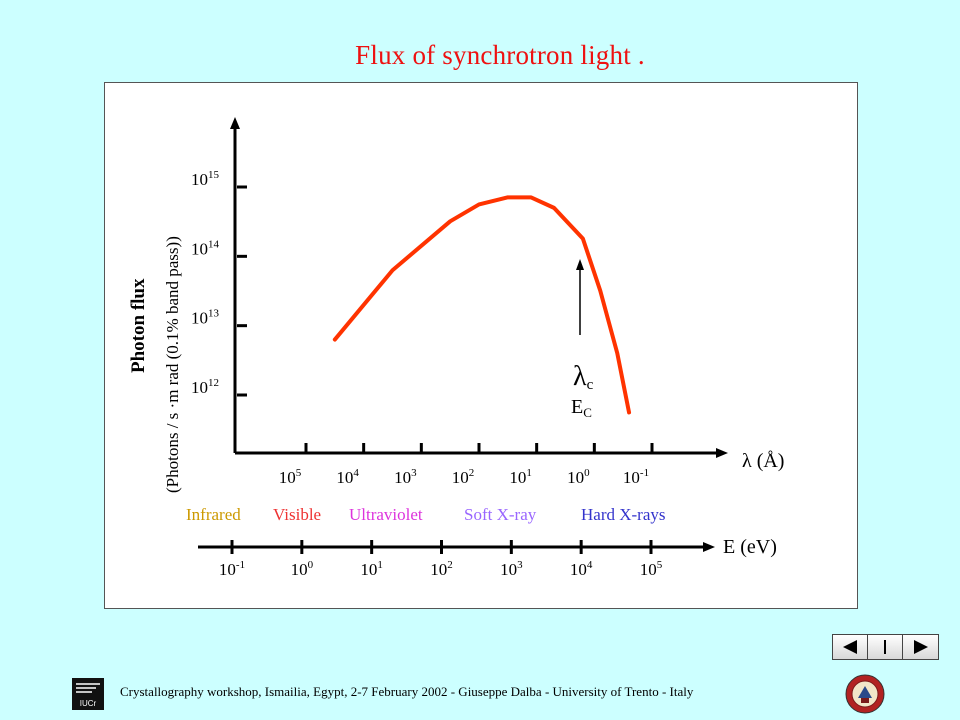 This screenshot has width=960, height=720. I want to click on region-label: Visible, so click(297, 514).